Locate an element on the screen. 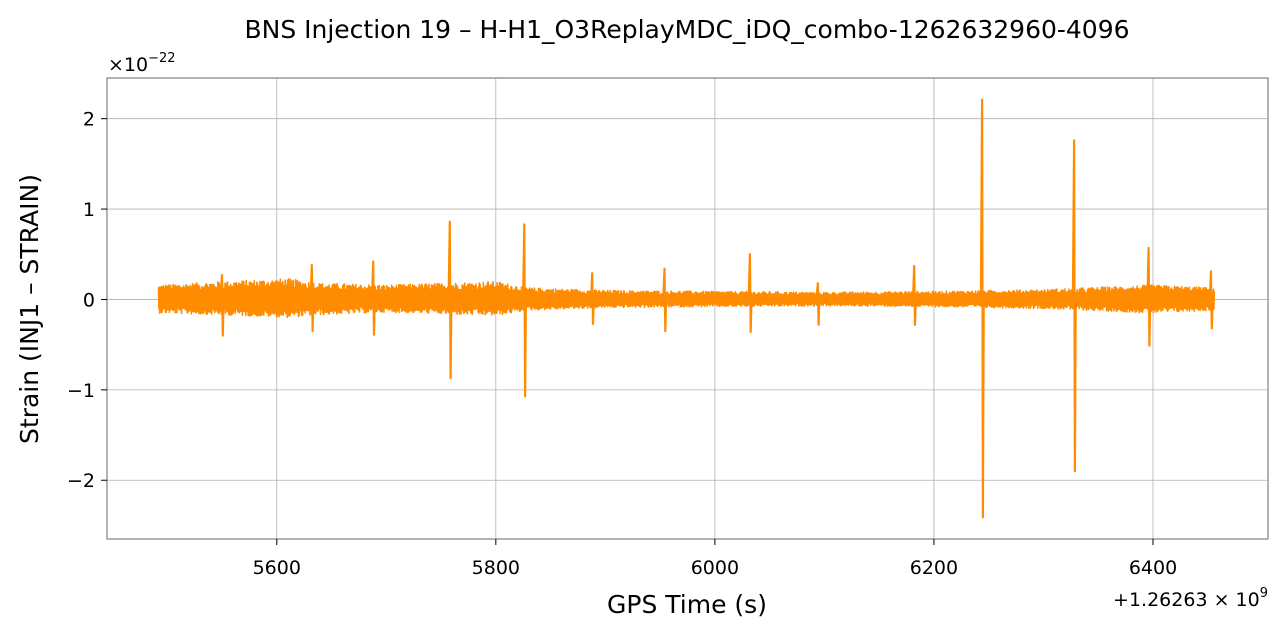 This screenshot has height=633, width=1283. x-tick-label: 6400 is located at coordinates (1153, 568).